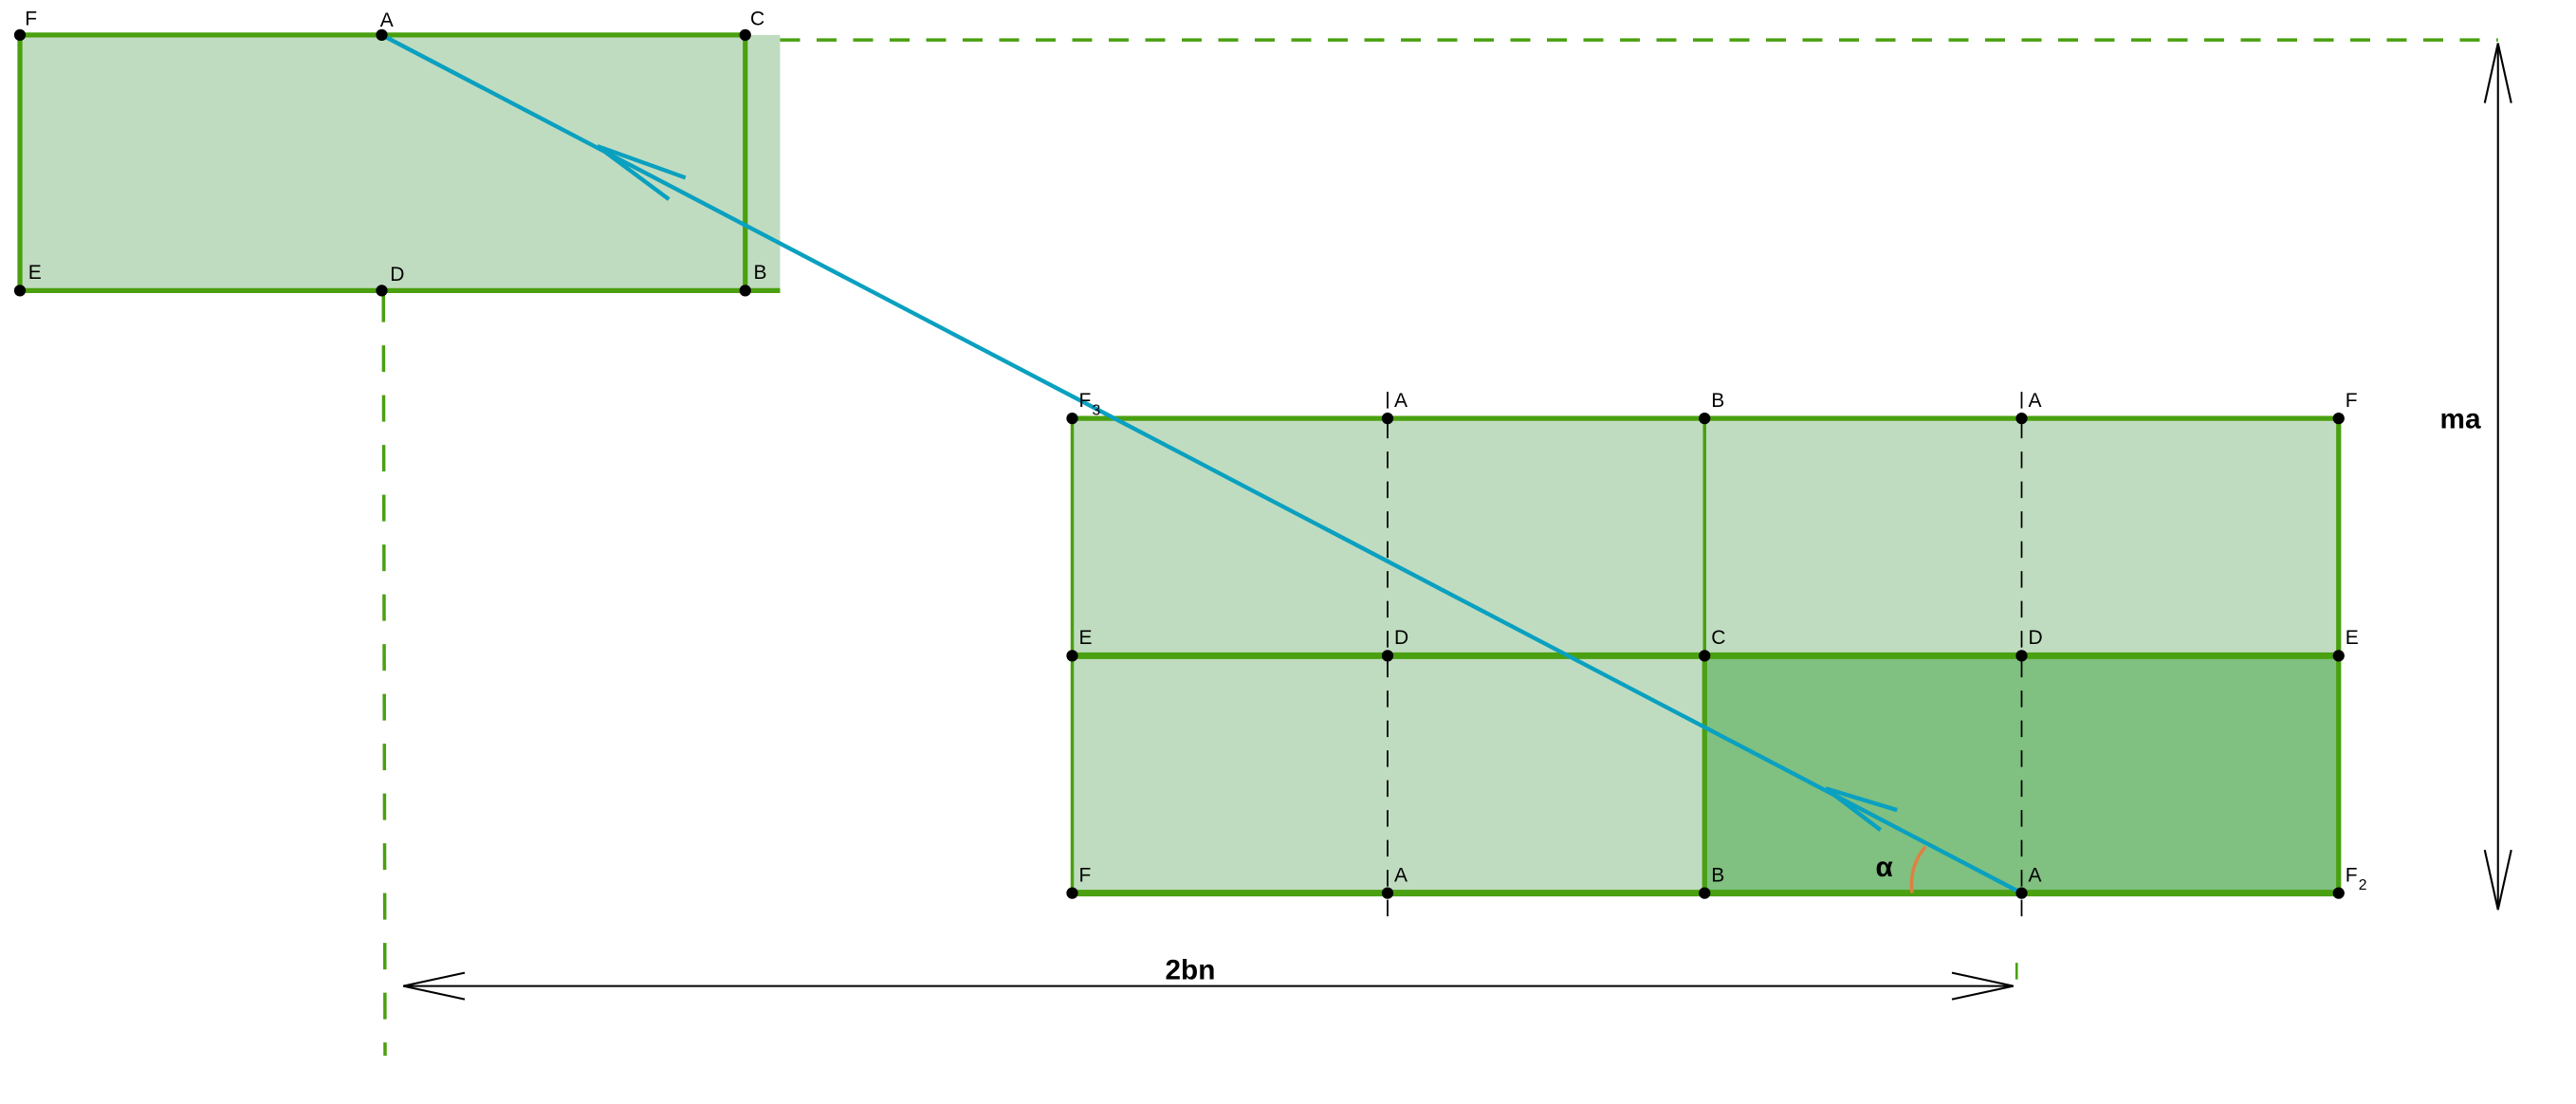 The height and width of the screenshot is (1104, 2576). I want to click on grid-label-C: C, so click(1718, 638).